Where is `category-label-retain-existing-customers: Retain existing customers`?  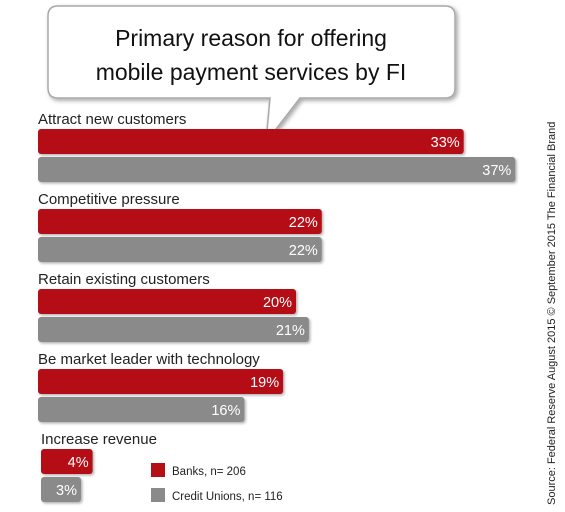
category-label-retain-existing-customers: Retain existing customers is located at coordinates (124, 279).